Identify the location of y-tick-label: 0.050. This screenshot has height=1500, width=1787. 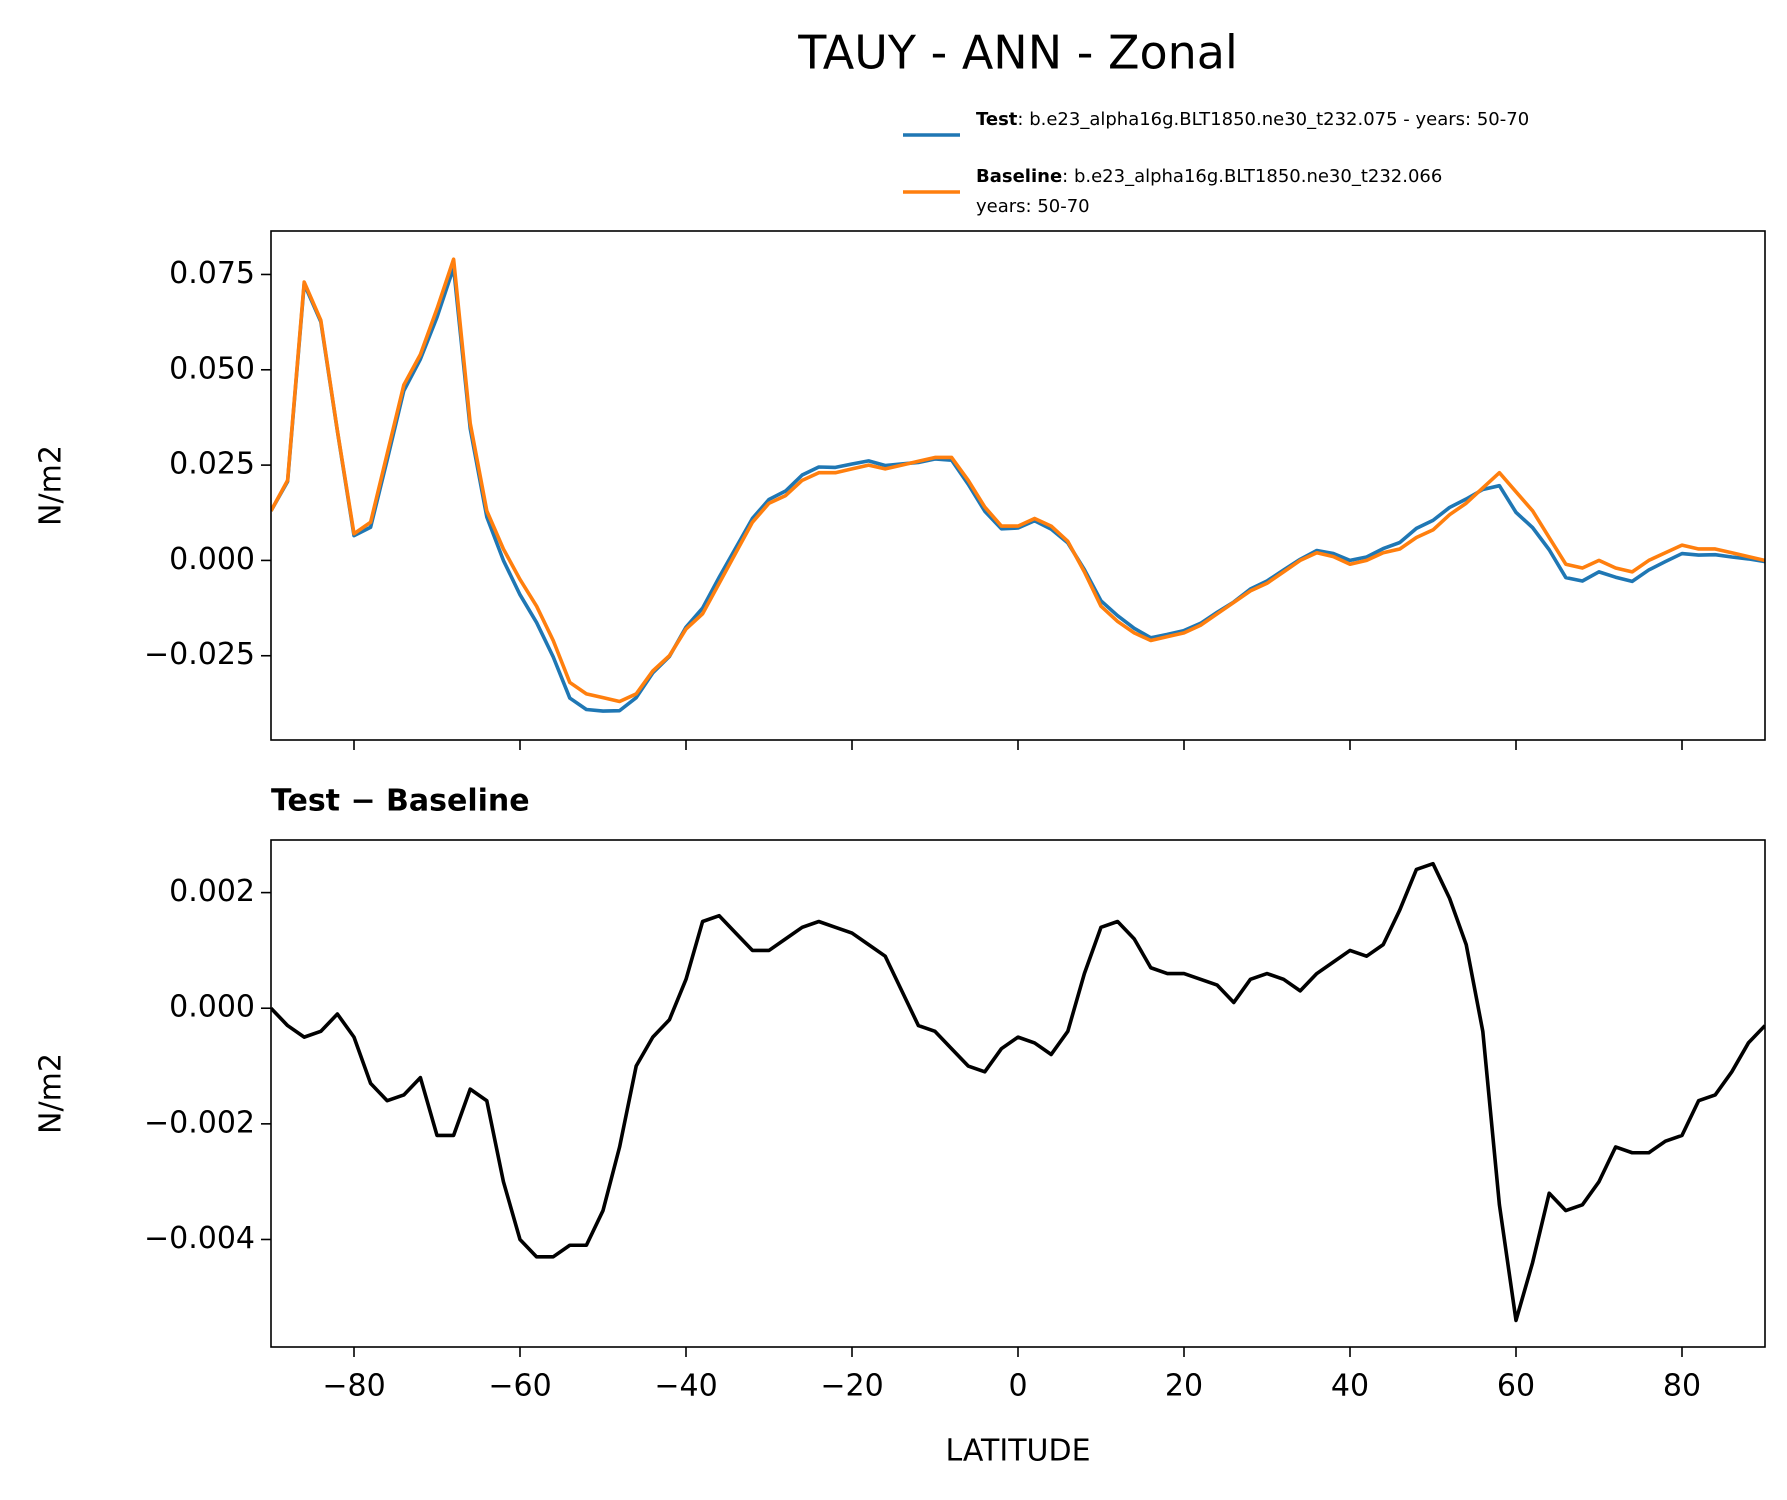
(212, 368).